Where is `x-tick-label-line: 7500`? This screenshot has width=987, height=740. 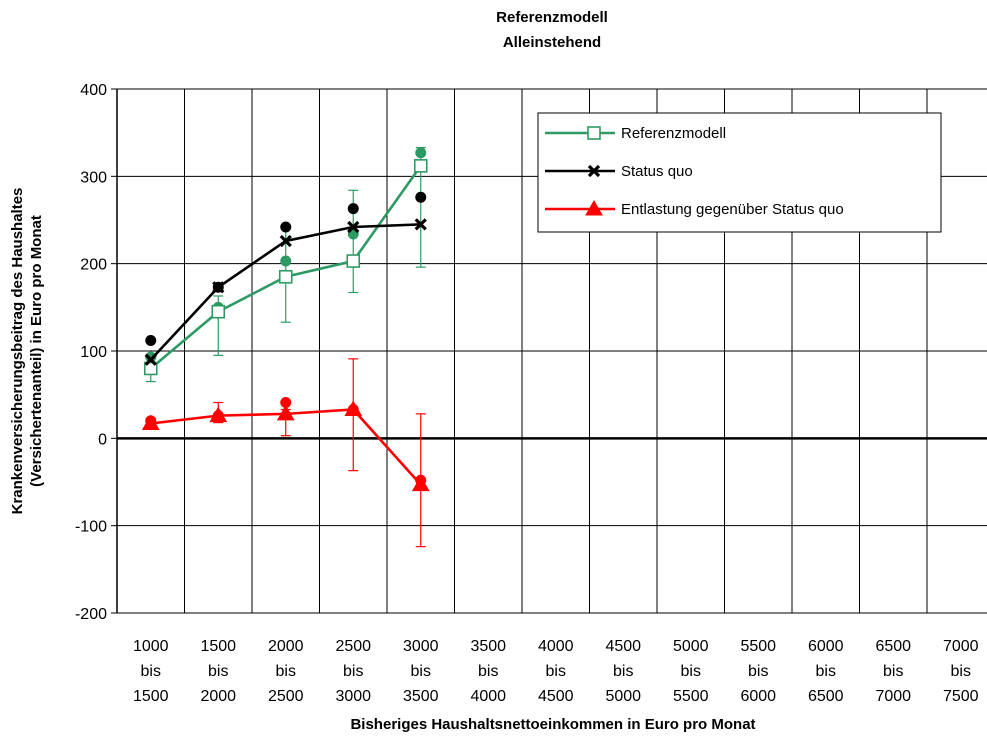 x-tick-label-line: 7500 is located at coordinates (961, 696).